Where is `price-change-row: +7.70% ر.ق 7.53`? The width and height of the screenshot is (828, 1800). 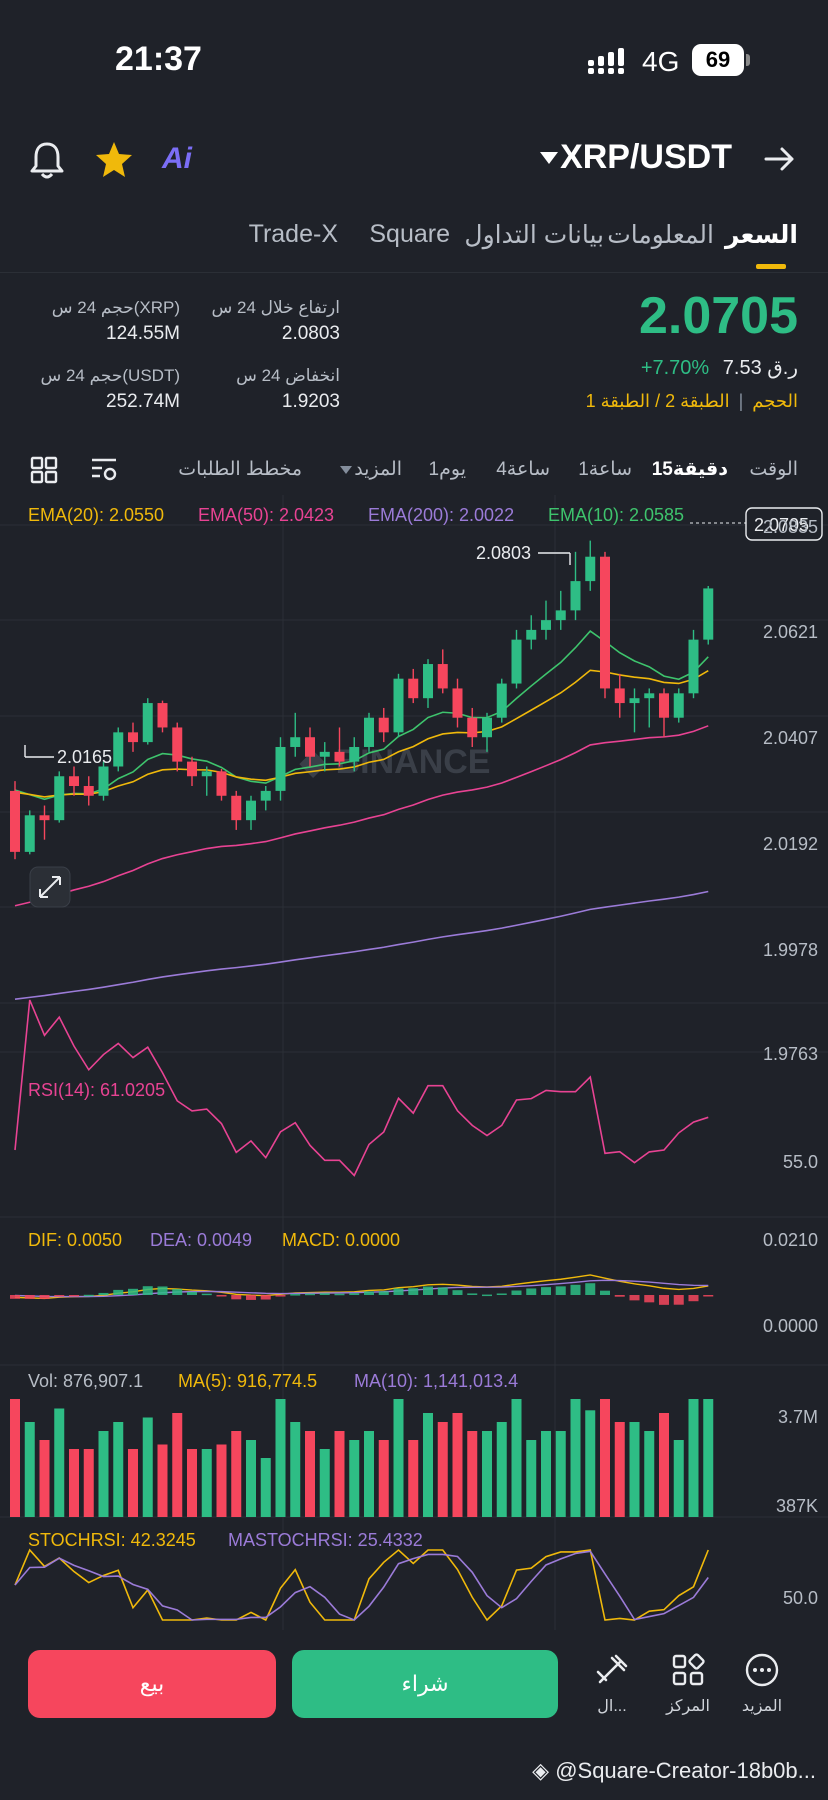
price-change-row: +7.70% ر.ق 7.53 is located at coordinates (719, 367).